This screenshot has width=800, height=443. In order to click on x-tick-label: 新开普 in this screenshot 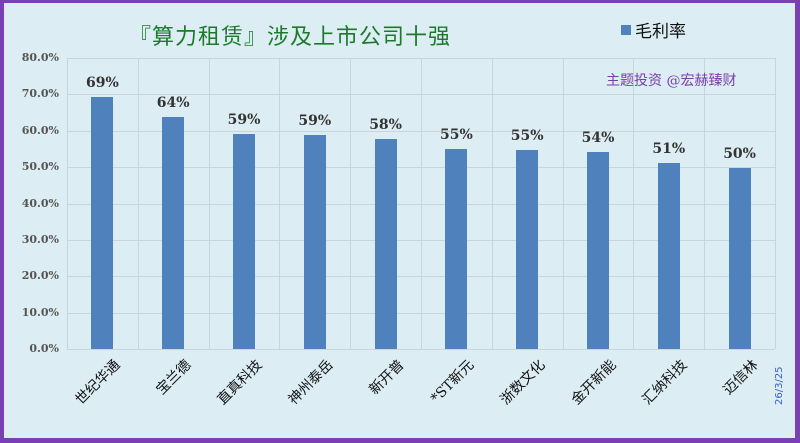, I will do `click(387, 378)`.